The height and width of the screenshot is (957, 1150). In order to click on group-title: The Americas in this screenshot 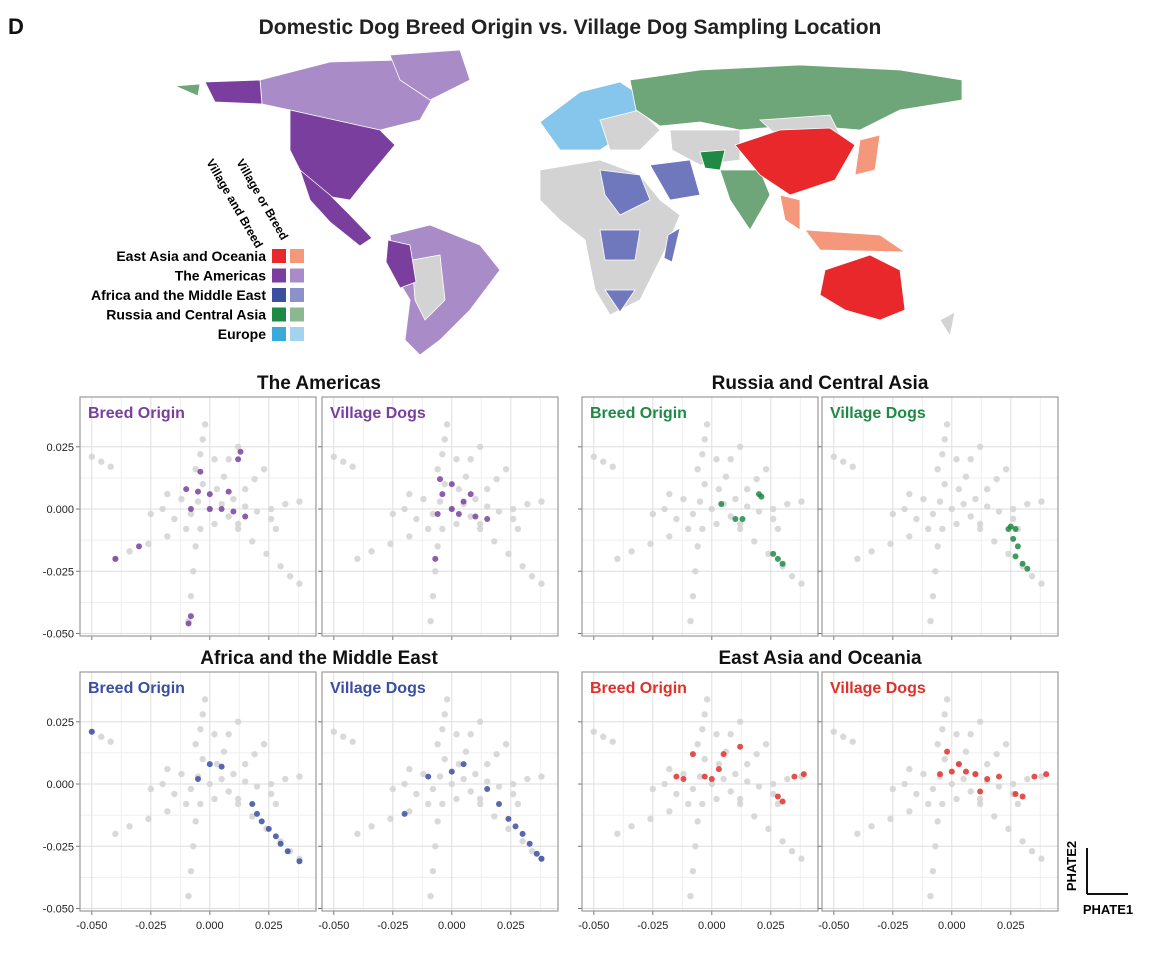, I will do `click(319, 383)`.